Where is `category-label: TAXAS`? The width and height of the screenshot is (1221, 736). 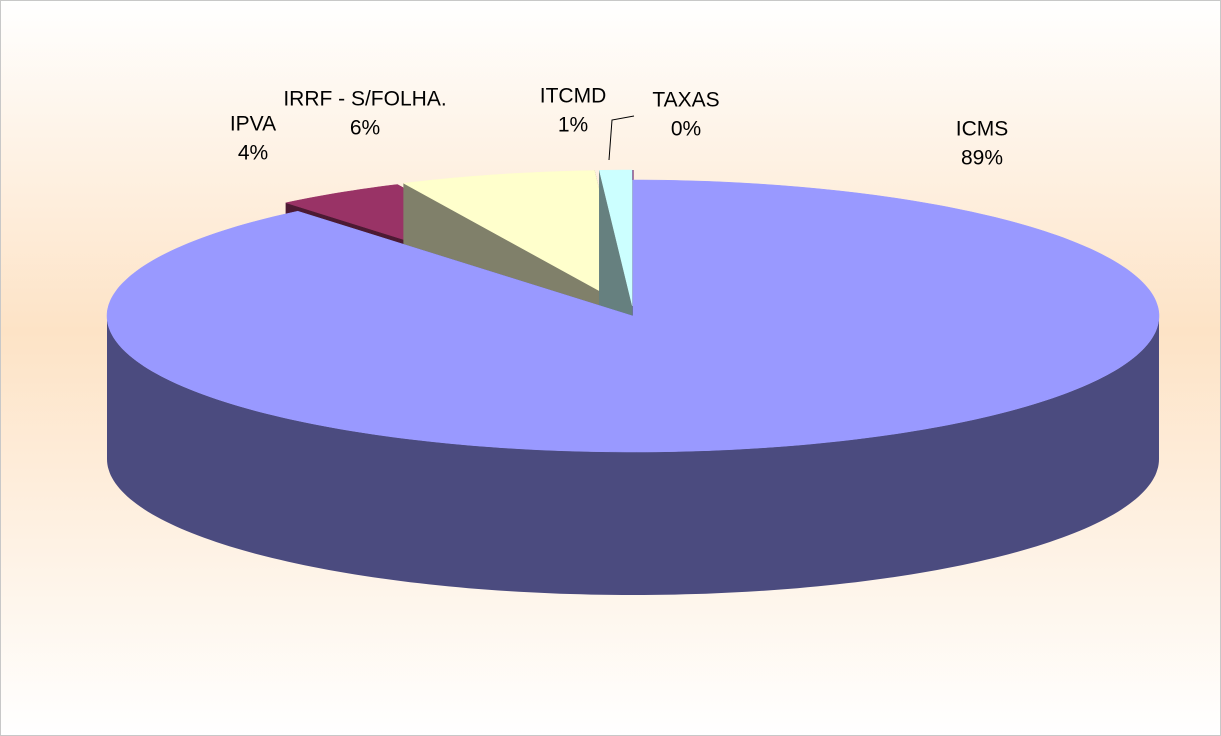
category-label: TAXAS is located at coordinates (685, 100).